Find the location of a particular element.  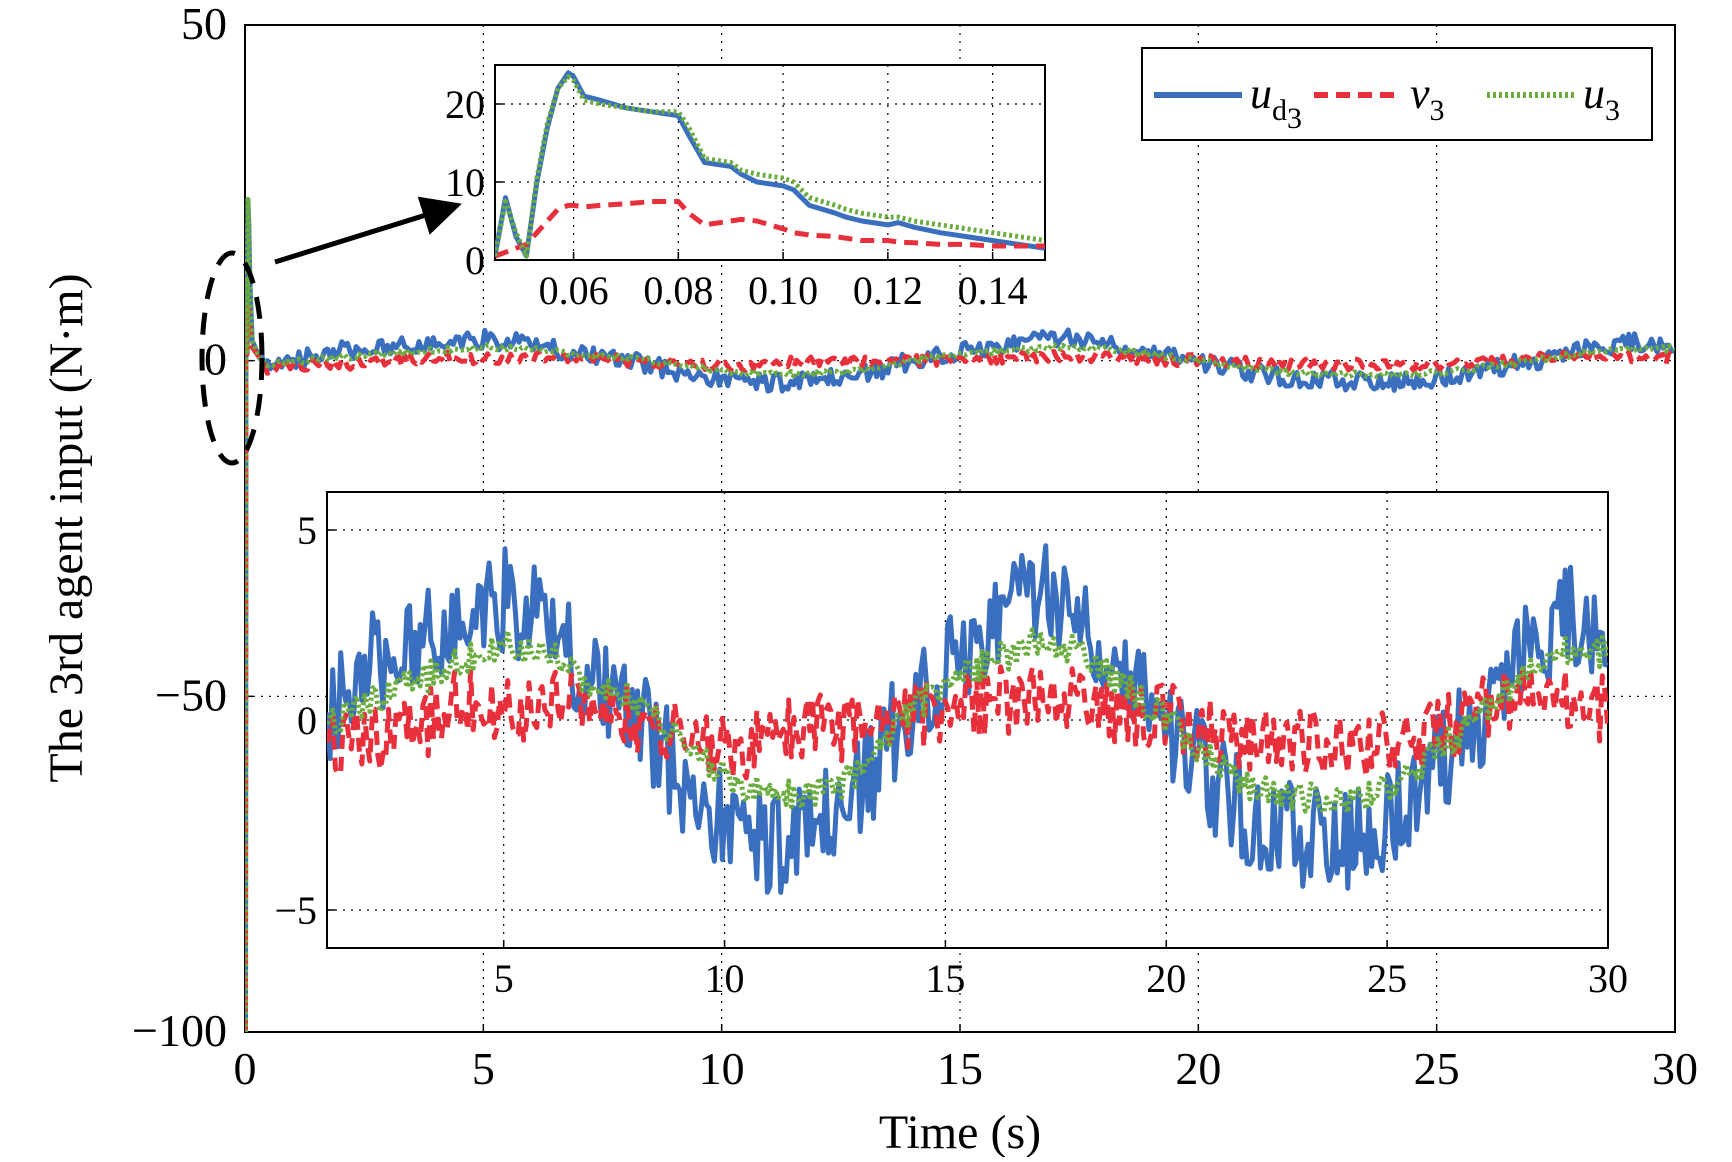

inset1-frame is located at coordinates (770, 162).